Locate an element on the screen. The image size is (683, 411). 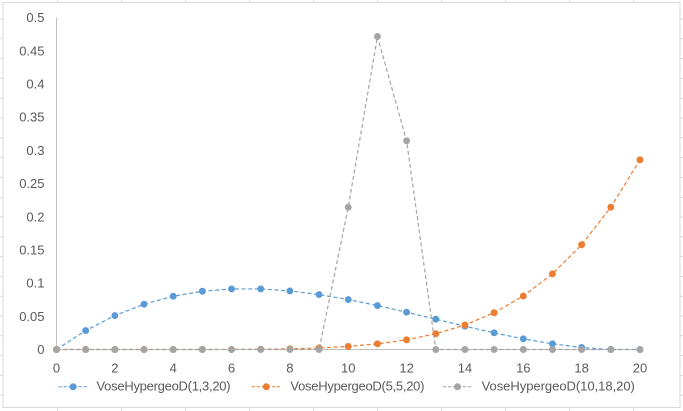
svg-text: 18 is located at coordinates (581, 368).